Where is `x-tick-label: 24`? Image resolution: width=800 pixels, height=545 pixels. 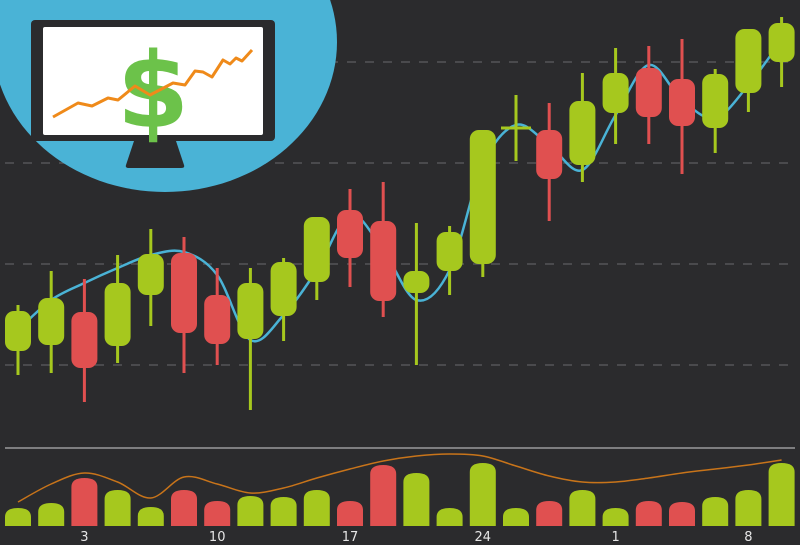
x-tick-label: 24 is located at coordinates (483, 537).